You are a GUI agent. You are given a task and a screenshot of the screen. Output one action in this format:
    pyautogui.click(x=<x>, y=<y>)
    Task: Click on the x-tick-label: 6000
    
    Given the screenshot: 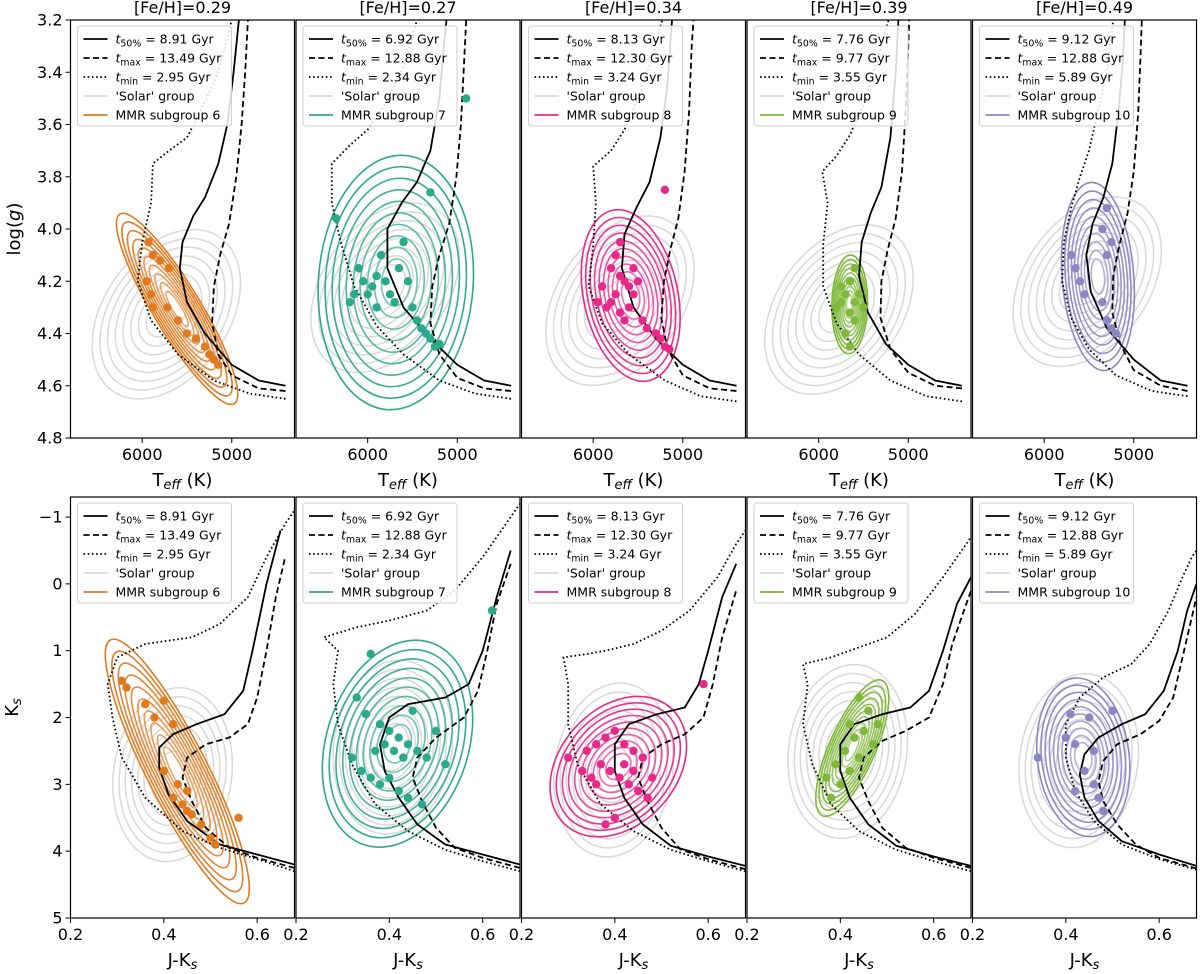 What is the action you would take?
    pyautogui.click(x=1044, y=454)
    